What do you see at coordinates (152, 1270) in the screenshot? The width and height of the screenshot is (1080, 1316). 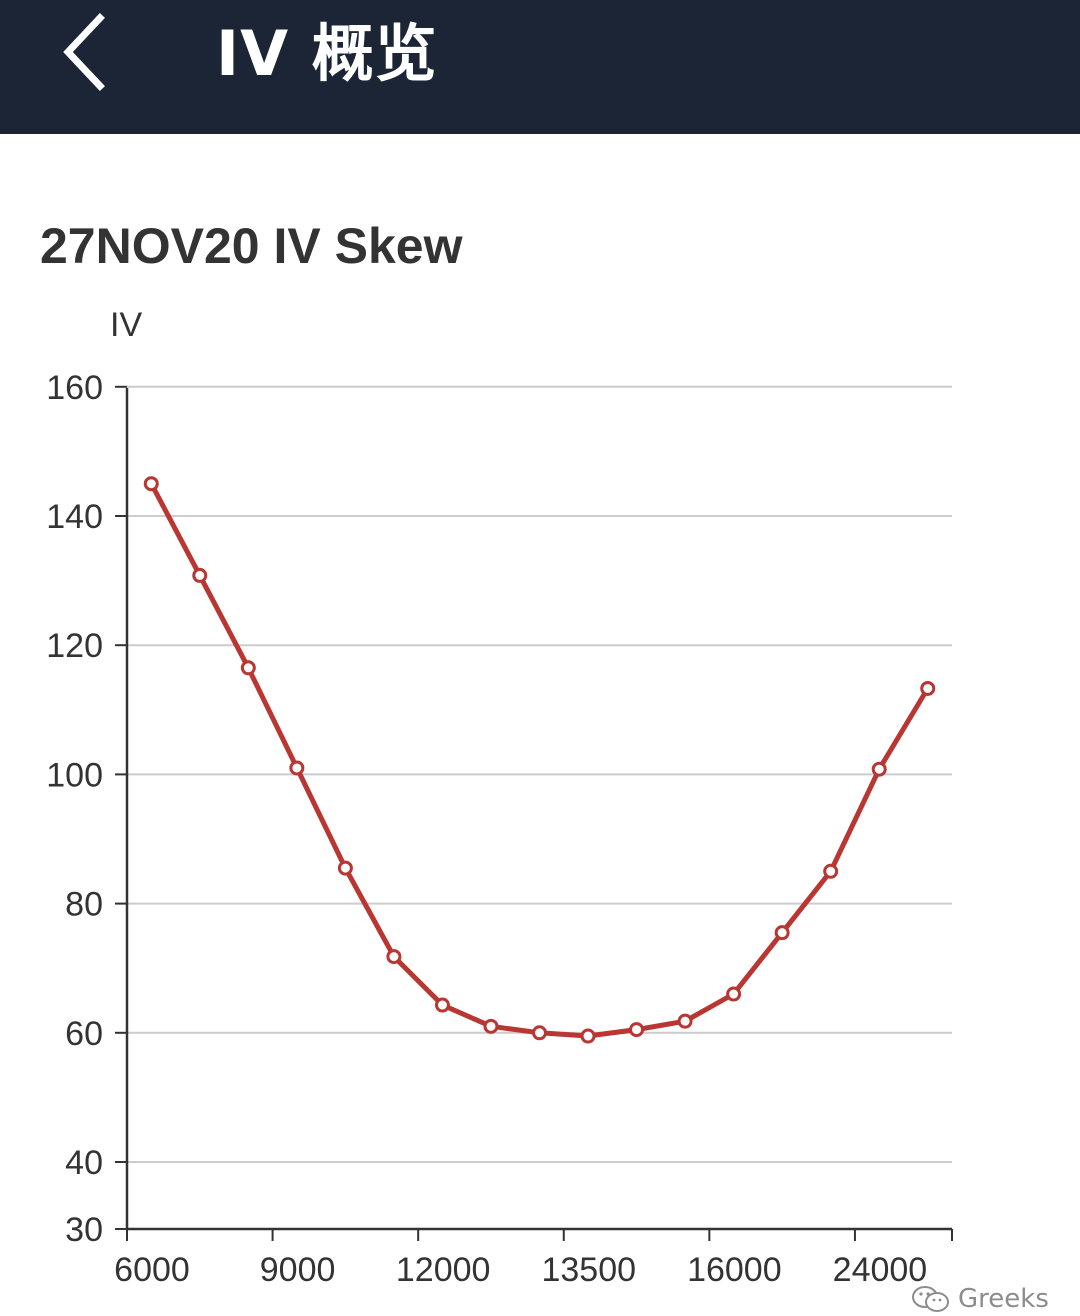 I see `x-tick-label: 6000` at bounding box center [152, 1270].